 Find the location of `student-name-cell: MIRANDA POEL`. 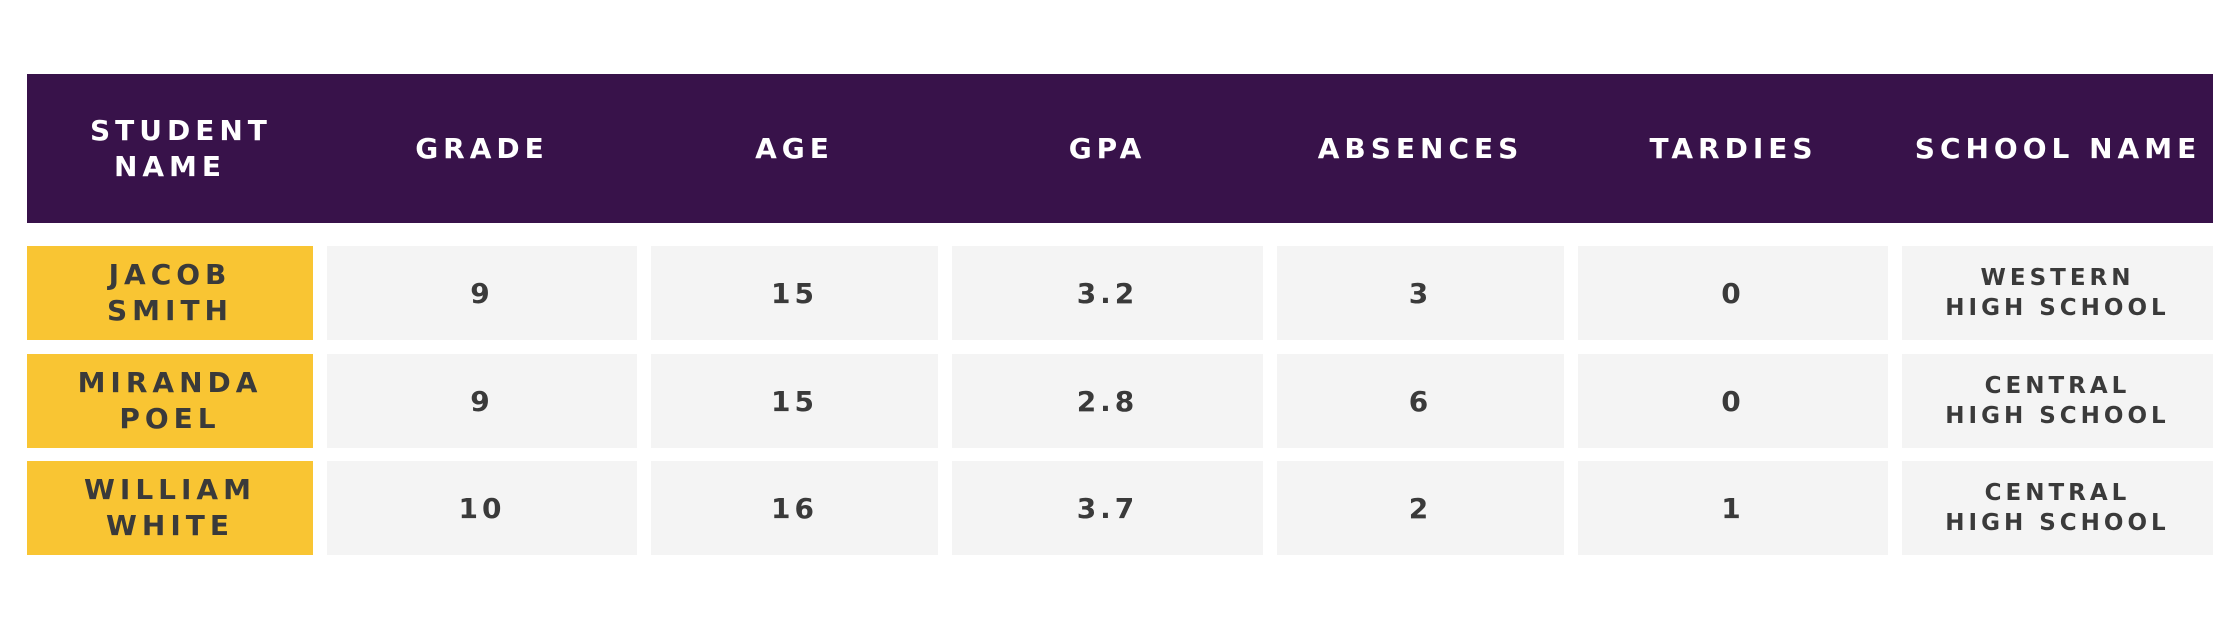

student-name-cell: MIRANDA POEL is located at coordinates (170, 401).